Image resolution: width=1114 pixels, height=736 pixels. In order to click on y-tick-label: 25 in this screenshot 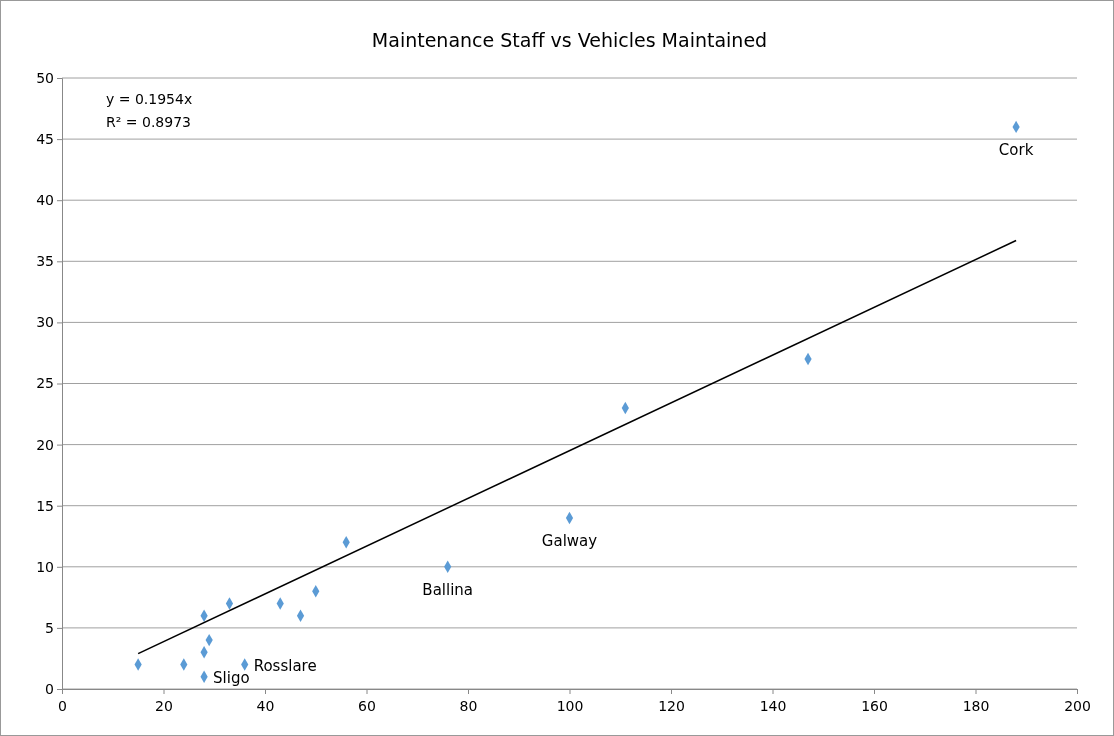, I will do `click(45, 383)`.